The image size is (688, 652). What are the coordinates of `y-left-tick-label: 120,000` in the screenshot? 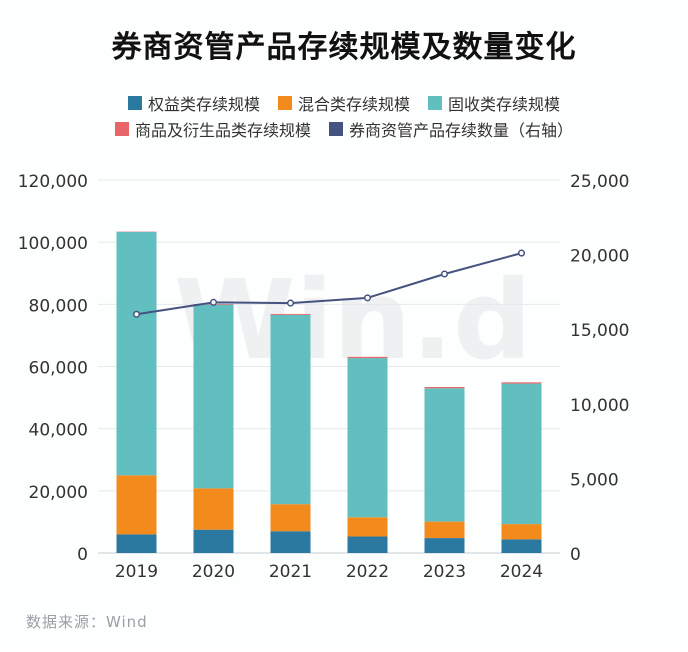 It's located at (53, 182).